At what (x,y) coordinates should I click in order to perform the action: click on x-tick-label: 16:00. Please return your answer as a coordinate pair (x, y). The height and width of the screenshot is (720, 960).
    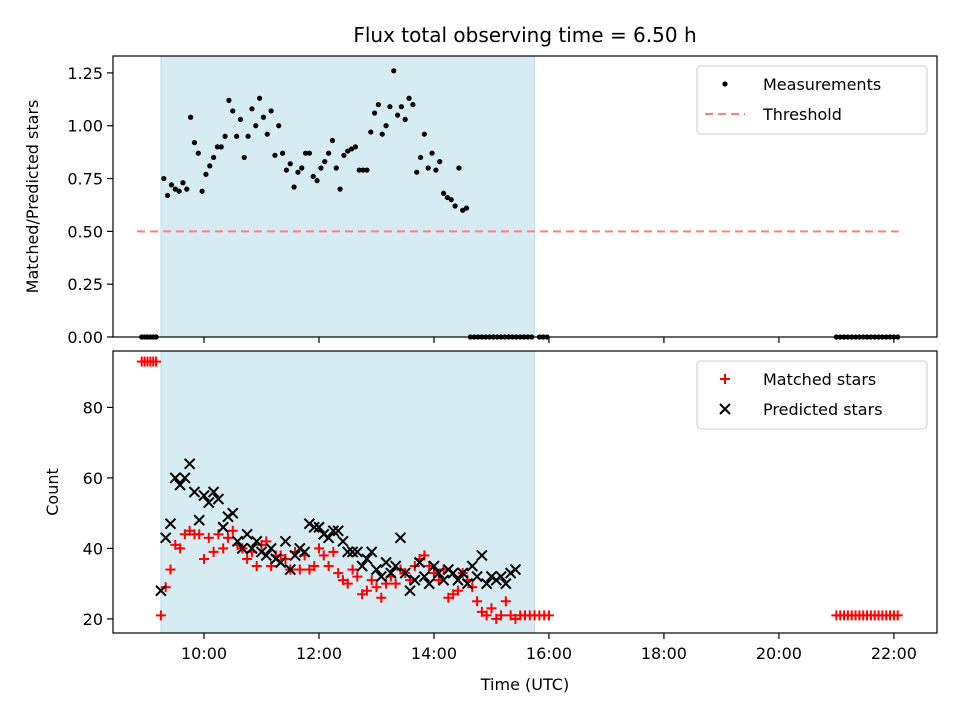
    Looking at the image, I should click on (549, 653).